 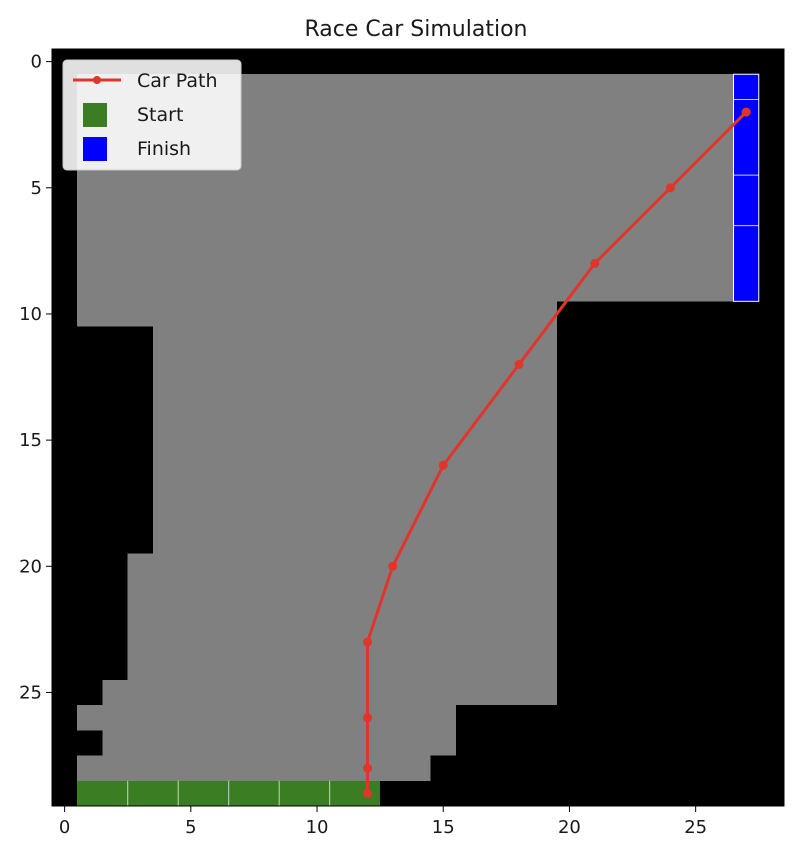 I want to click on x-tick-label: 25, so click(x=695, y=827).